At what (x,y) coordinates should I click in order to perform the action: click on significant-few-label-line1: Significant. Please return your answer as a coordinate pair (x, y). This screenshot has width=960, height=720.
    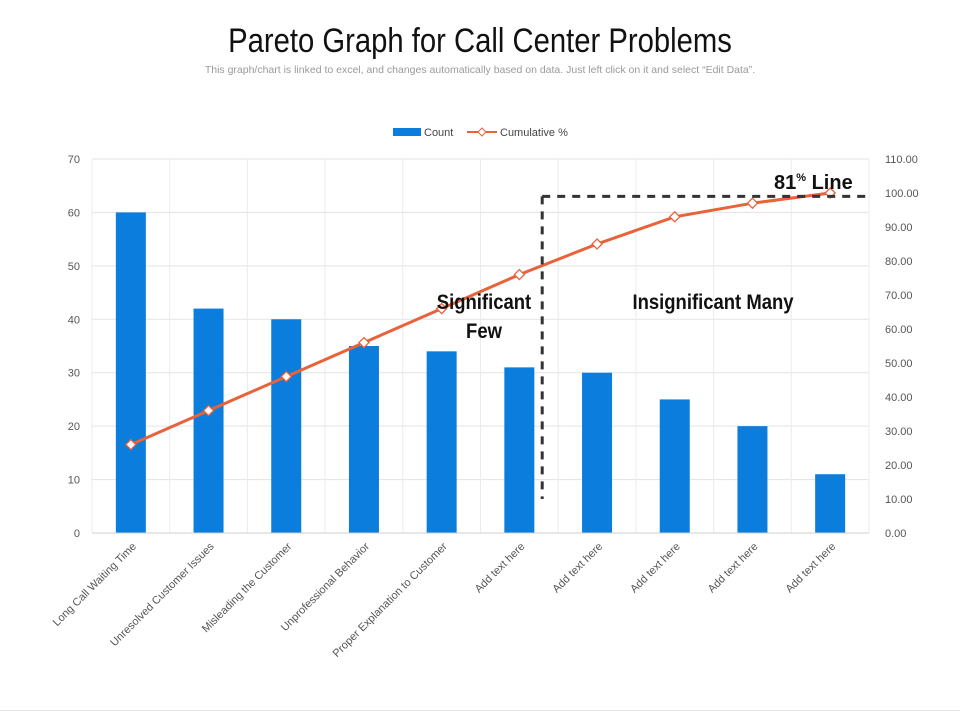
    Looking at the image, I should click on (484, 302).